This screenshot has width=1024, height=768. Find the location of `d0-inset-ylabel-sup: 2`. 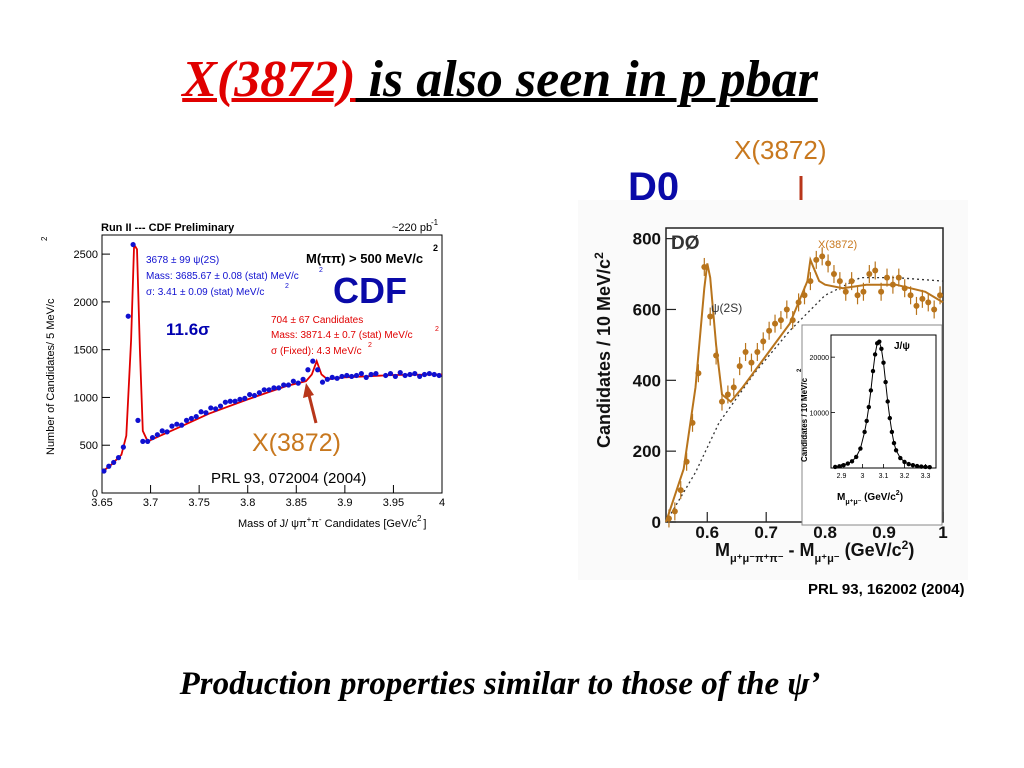

d0-inset-ylabel-sup: 2 is located at coordinates (800, 370).